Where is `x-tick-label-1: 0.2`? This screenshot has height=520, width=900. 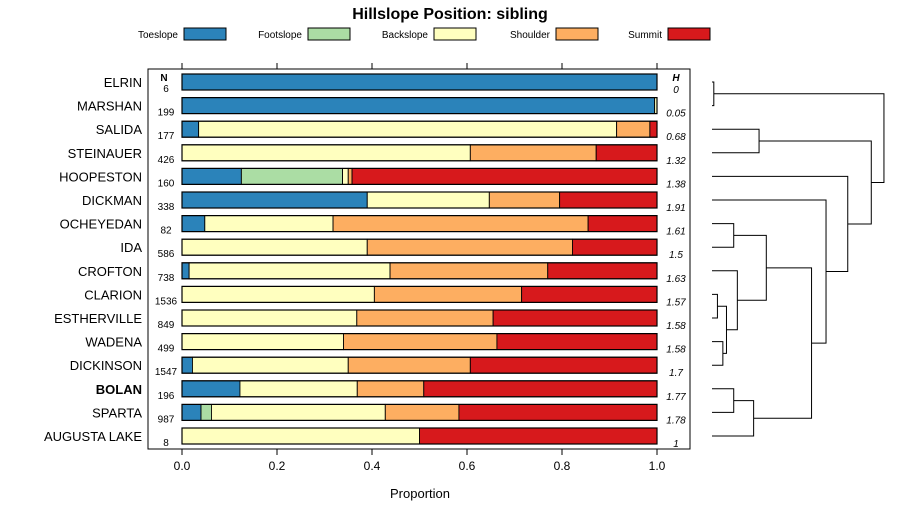 x-tick-label-1: 0.2 is located at coordinates (277, 466).